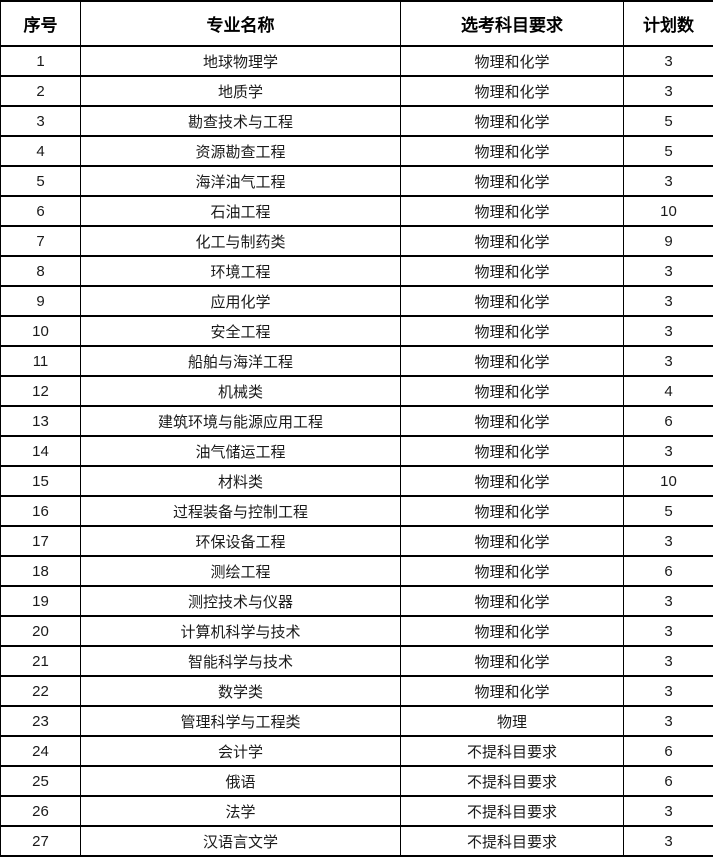 The width and height of the screenshot is (713, 857). What do you see at coordinates (241, 691) in the screenshot?
I see `major-name-cell: 数学类` at bounding box center [241, 691].